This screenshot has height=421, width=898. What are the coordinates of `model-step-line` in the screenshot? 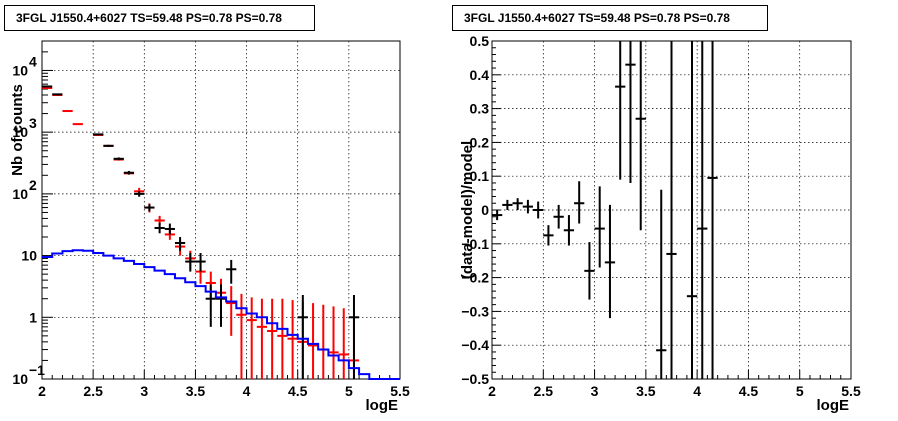 It's located at (221, 314).